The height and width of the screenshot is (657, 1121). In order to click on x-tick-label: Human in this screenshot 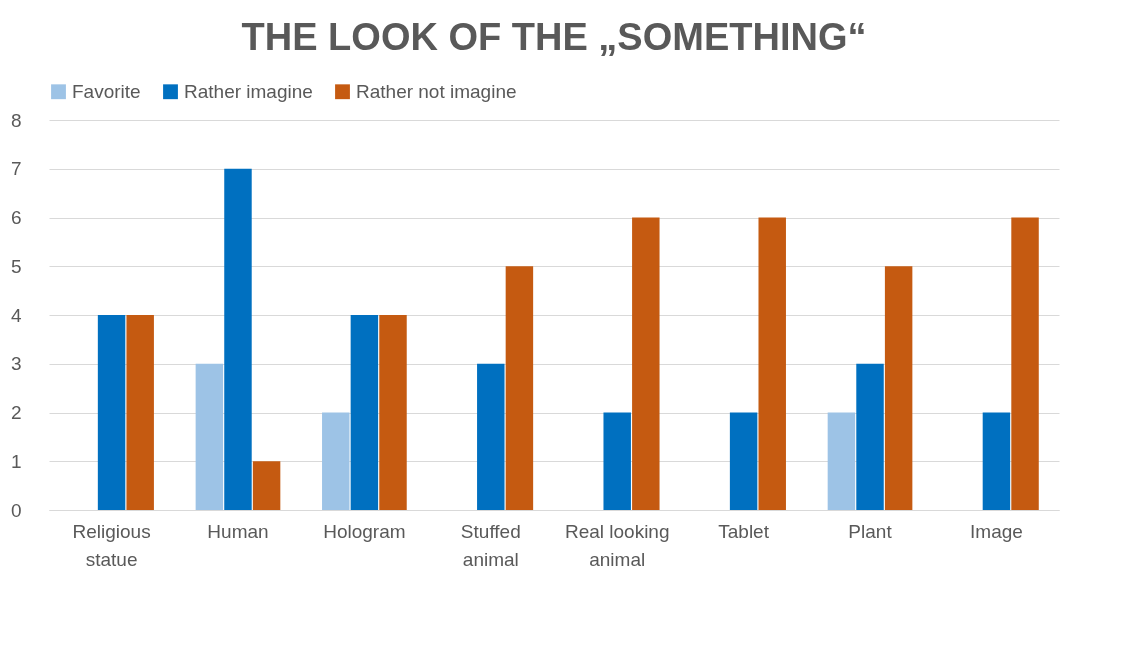, I will do `click(238, 531)`.